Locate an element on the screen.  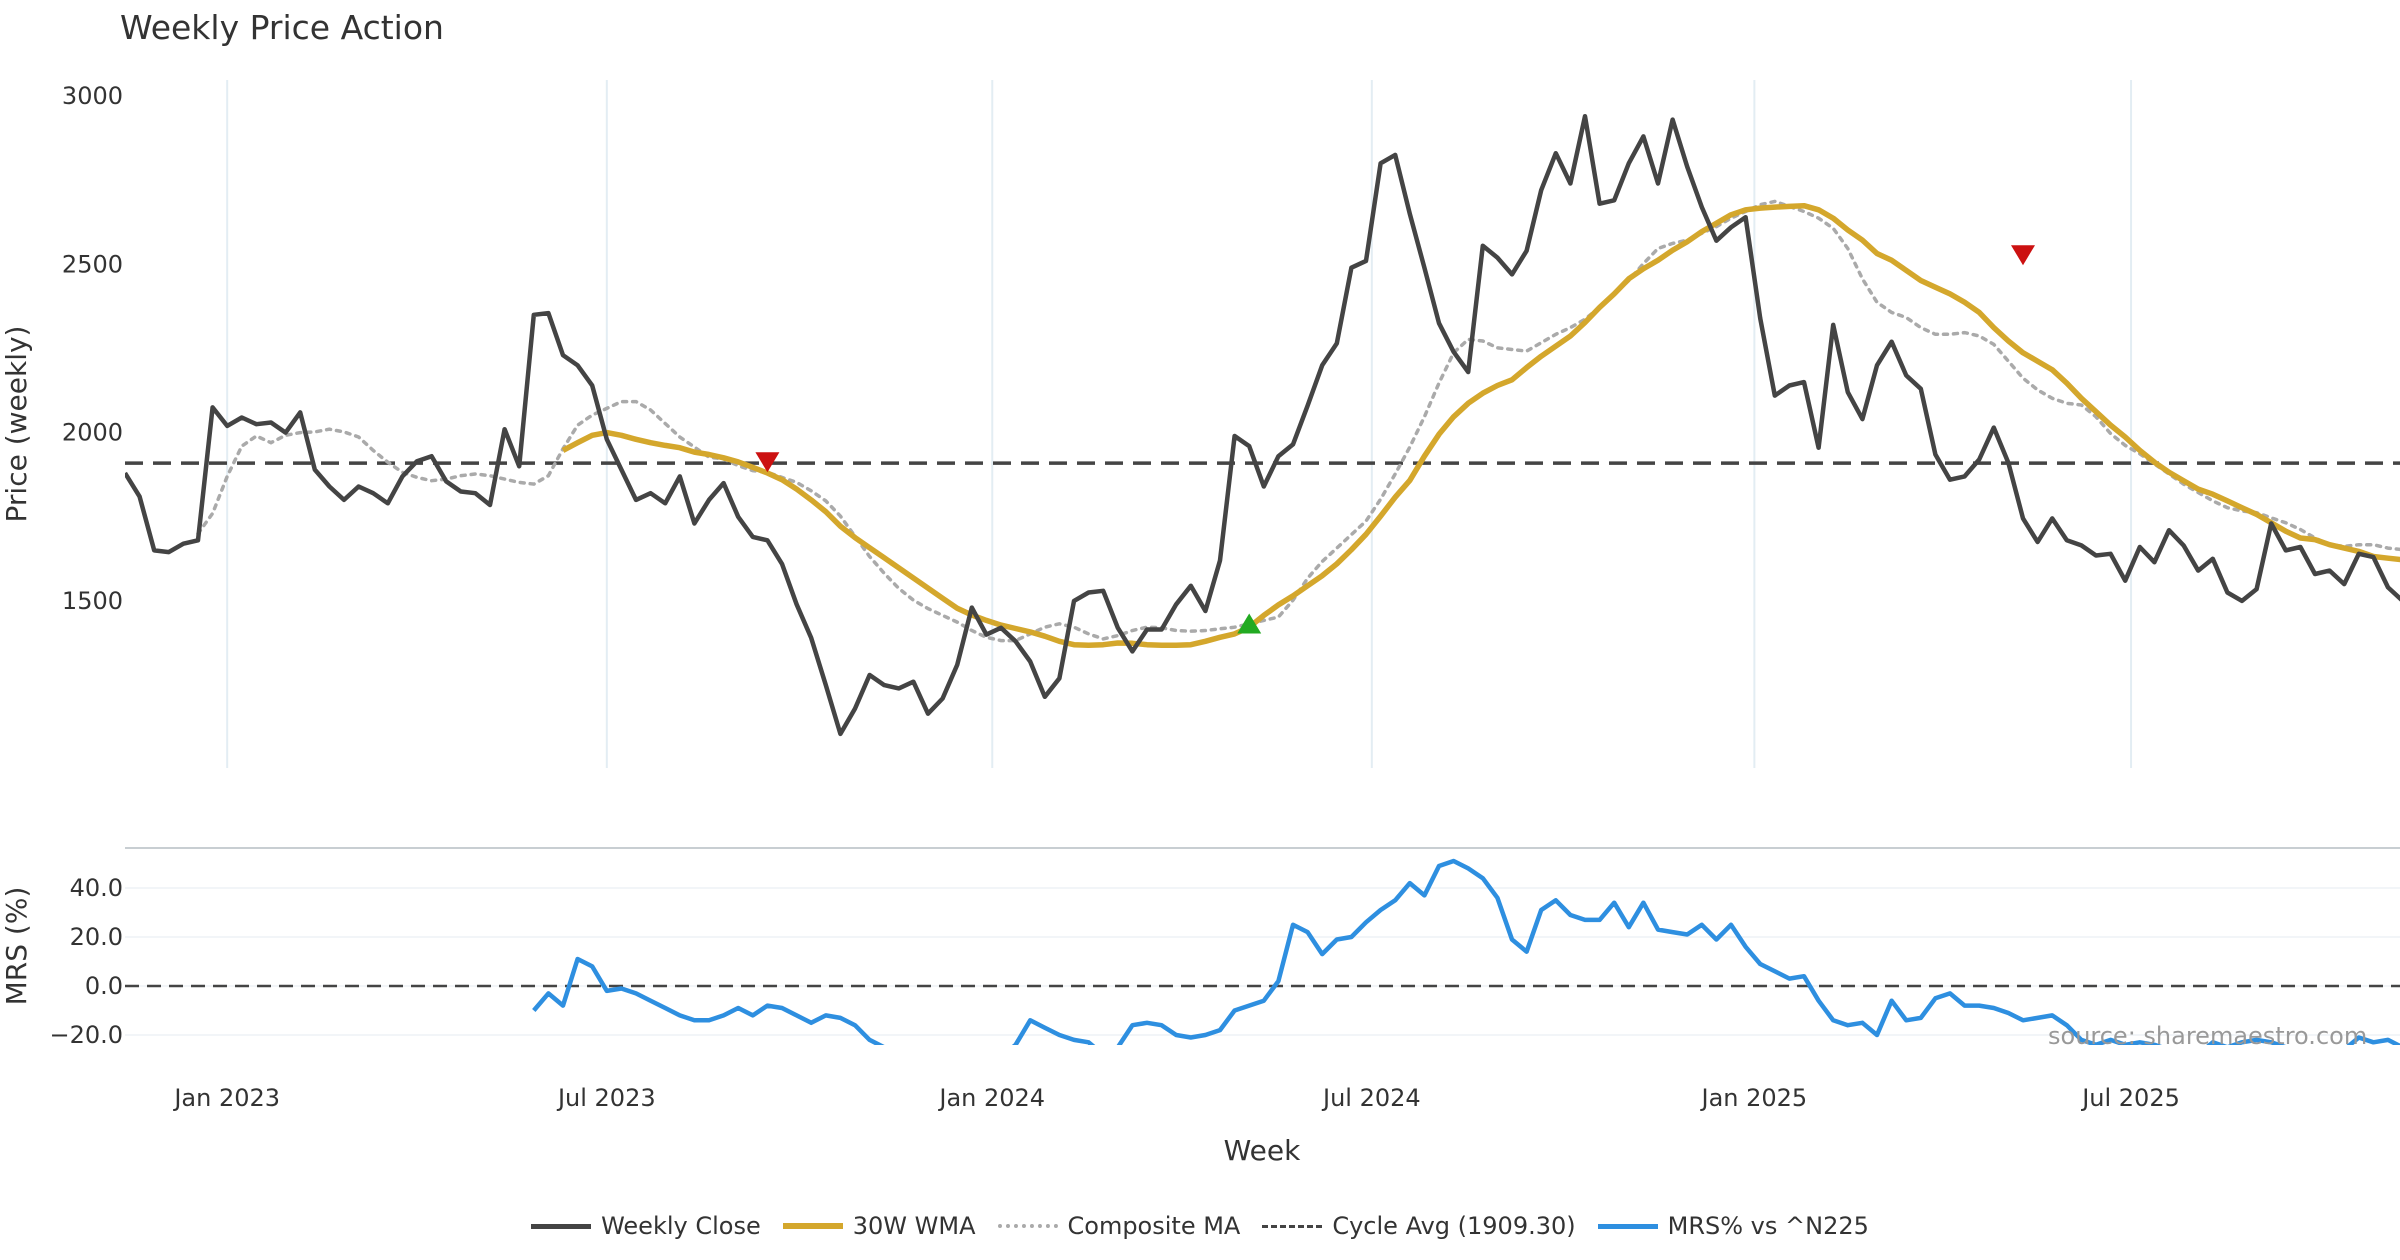
legend-item-composite-ma: Composite MA is located at coordinates (1119, 1226).